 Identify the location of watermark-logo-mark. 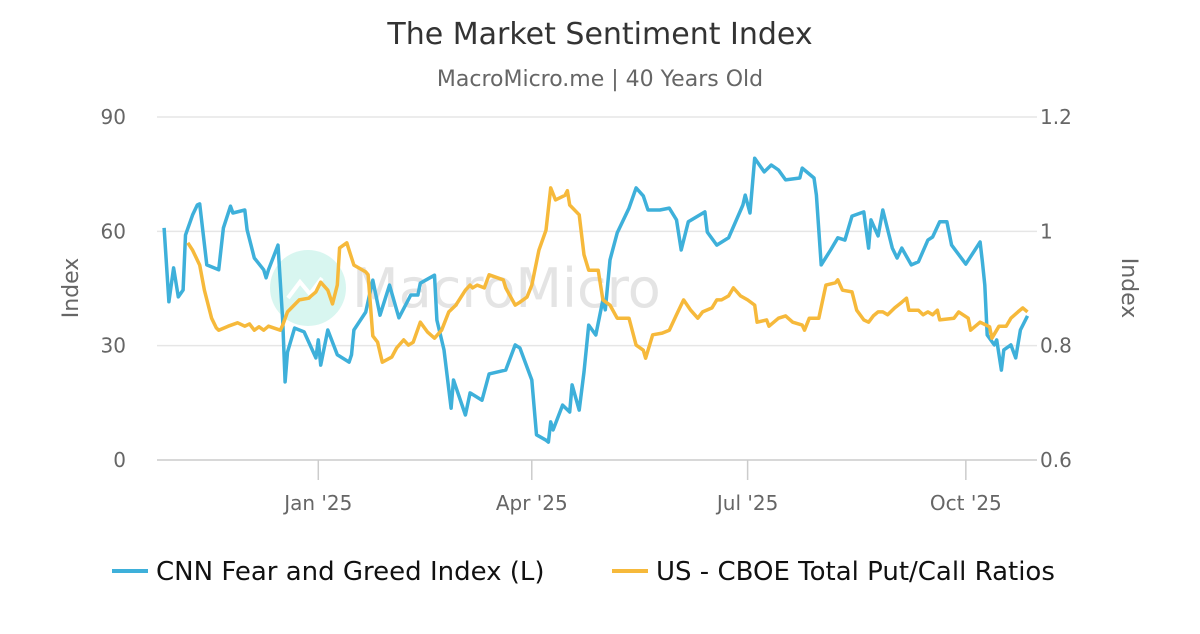
(305, 288).